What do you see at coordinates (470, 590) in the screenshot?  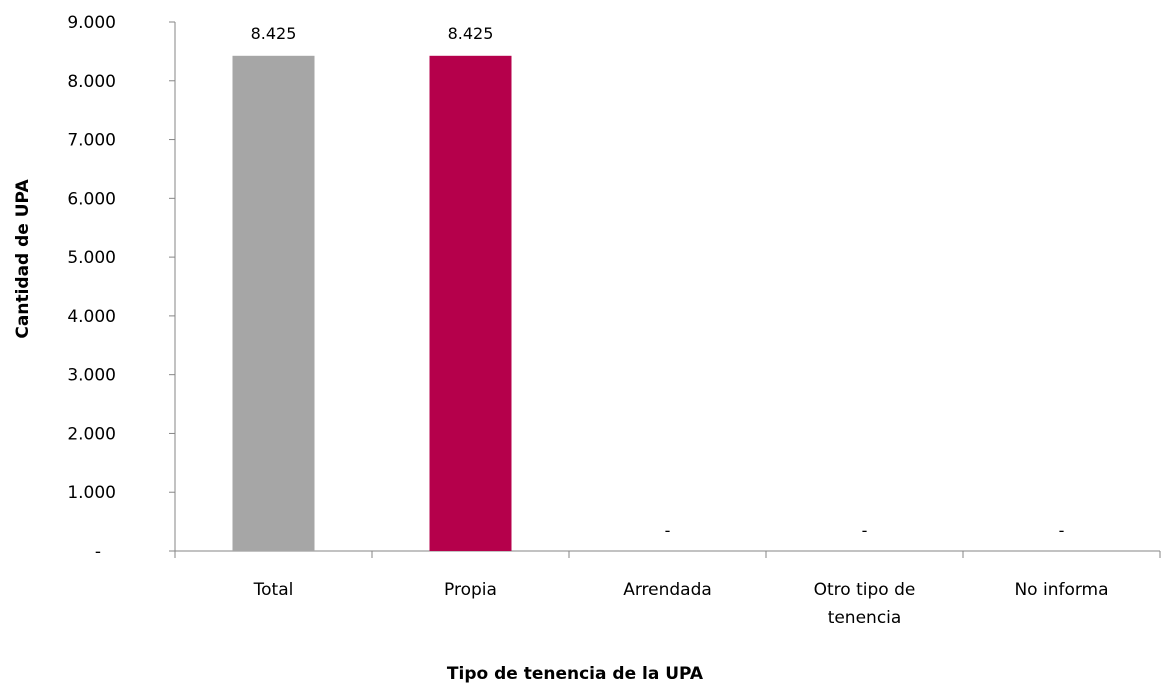 I see `x-tick-label: Propia` at bounding box center [470, 590].